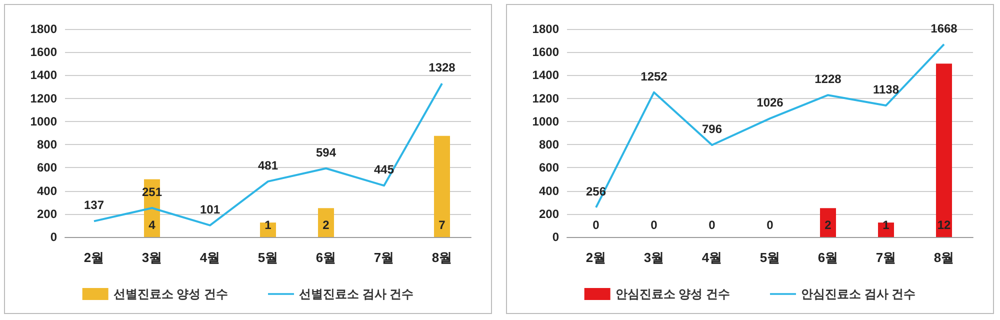 This screenshot has height=320, width=1000. Describe the element at coordinates (654, 76) in the screenshot. I see `data-label: 1252` at that location.